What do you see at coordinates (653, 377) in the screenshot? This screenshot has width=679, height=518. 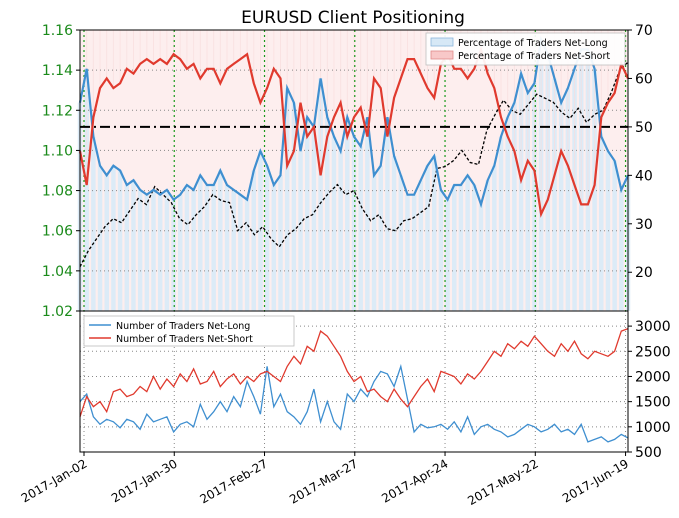 I see `sub-right-tick-label: 2000` at bounding box center [653, 377].